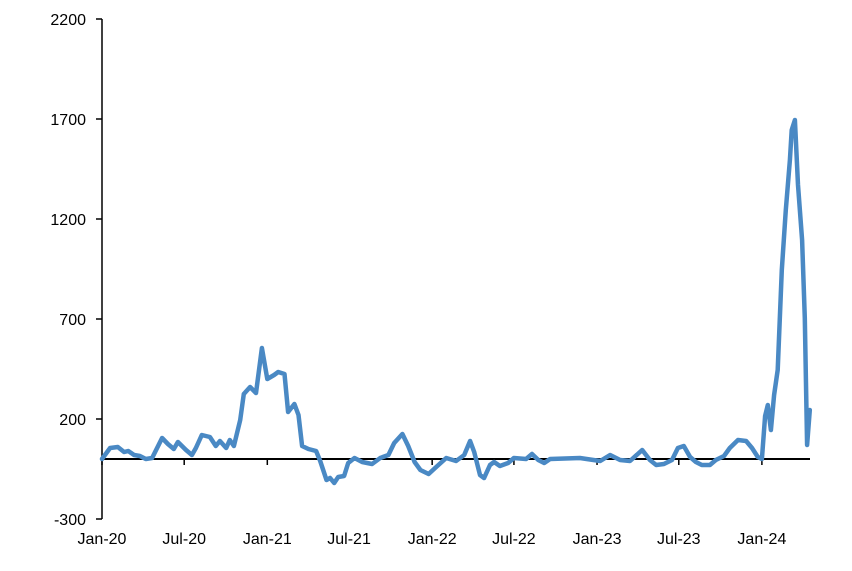 This screenshot has height=571, width=852. Describe the element at coordinates (514, 539) in the screenshot. I see `x-tick-label: Jul-22` at that location.